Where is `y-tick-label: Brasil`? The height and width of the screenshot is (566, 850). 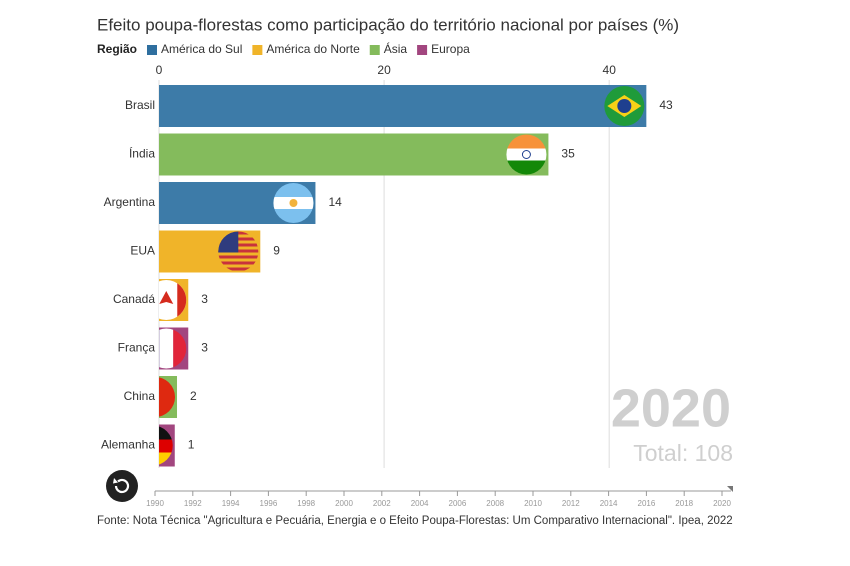 y-tick-label: Brasil is located at coordinates (140, 105).